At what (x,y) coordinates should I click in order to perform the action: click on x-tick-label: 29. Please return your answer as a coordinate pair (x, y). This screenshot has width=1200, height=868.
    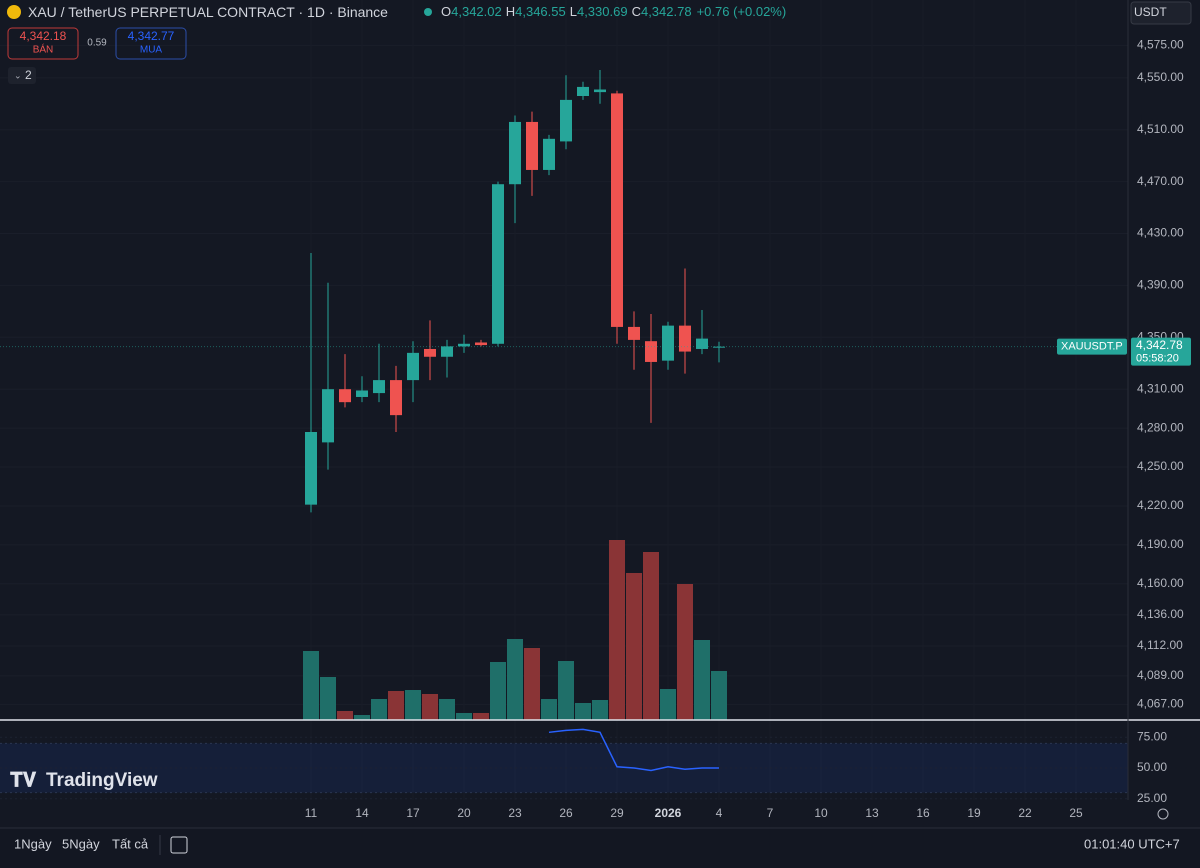
    Looking at the image, I should click on (617, 813).